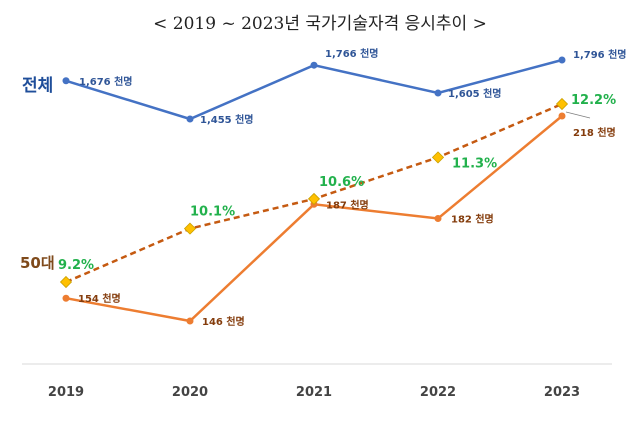 The height and width of the screenshot is (429, 641). What do you see at coordinates (438, 218) in the screenshot?
I see `series-50s-point-2022` at bounding box center [438, 218].